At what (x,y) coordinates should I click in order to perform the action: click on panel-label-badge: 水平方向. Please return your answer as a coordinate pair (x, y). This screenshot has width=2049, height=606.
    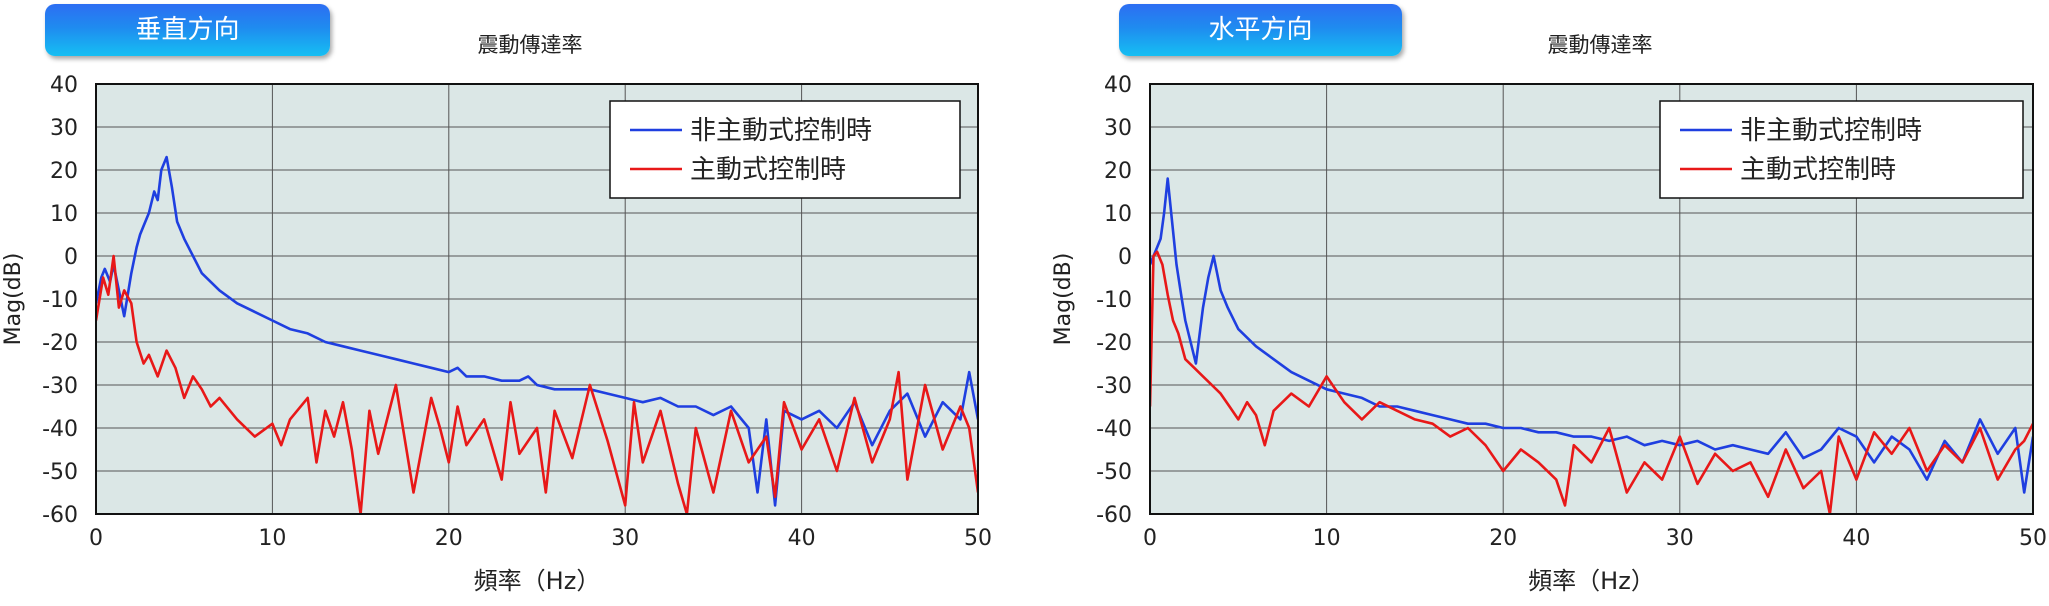
    Looking at the image, I should click on (1260, 30).